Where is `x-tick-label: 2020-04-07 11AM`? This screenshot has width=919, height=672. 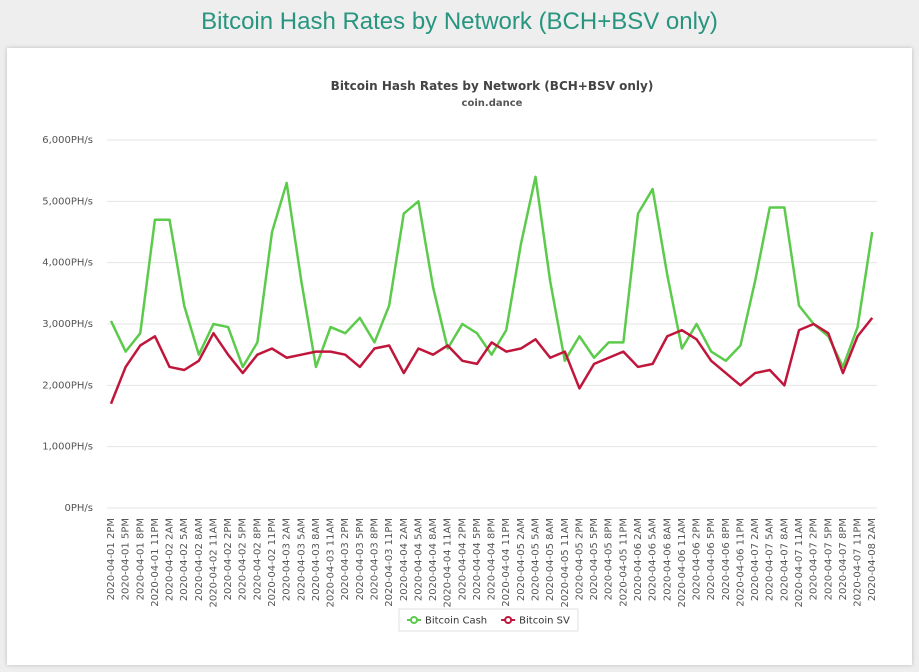 x-tick-label: 2020-04-07 11AM is located at coordinates (799, 563).